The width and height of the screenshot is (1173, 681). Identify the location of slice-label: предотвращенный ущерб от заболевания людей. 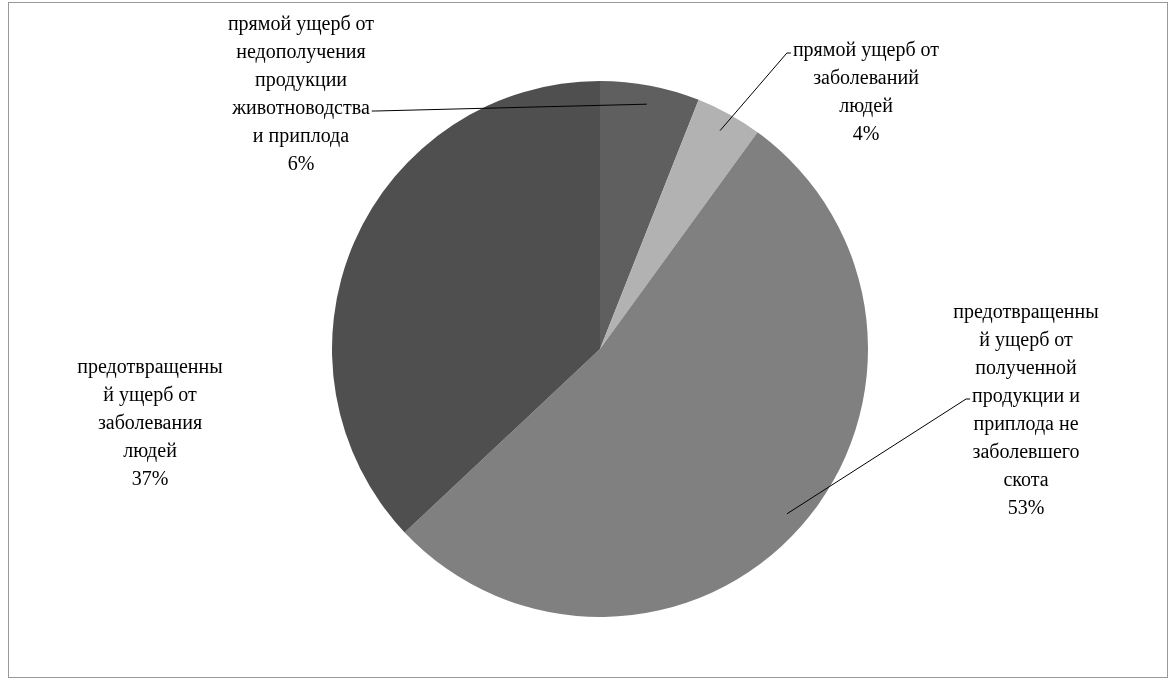
(150, 409).